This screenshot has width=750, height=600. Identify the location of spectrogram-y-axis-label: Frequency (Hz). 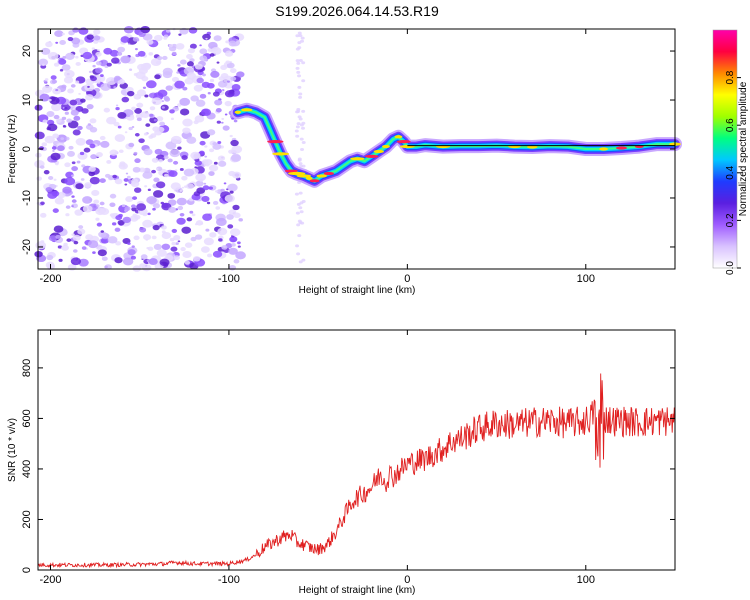
(12, 149).